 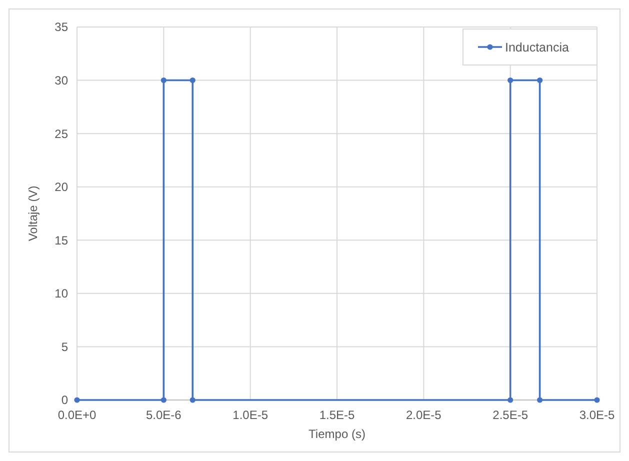 What do you see at coordinates (337, 434) in the screenshot?
I see `x-axis-title: Tiempo (s)` at bounding box center [337, 434].